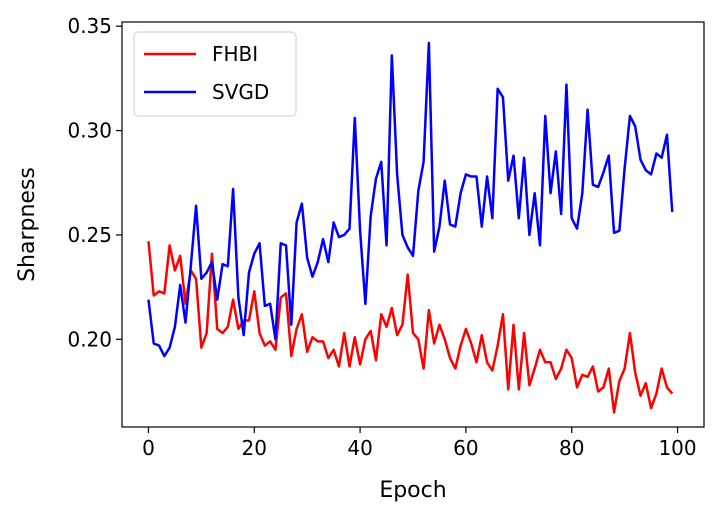  What do you see at coordinates (419, 443) in the screenshot?
I see `x-axis: 0 20 40 60 80 100` at bounding box center [419, 443].